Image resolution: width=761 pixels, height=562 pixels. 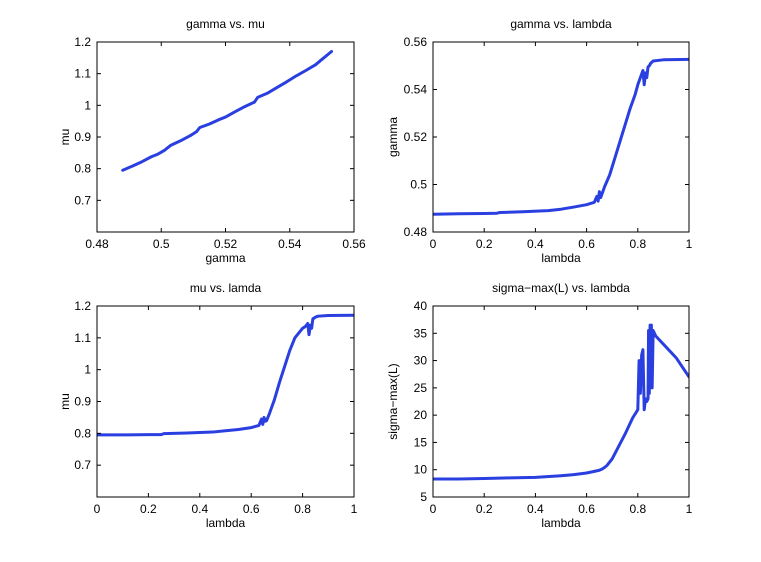 I want to click on chart-4-axes-frame, so click(x=561, y=401).